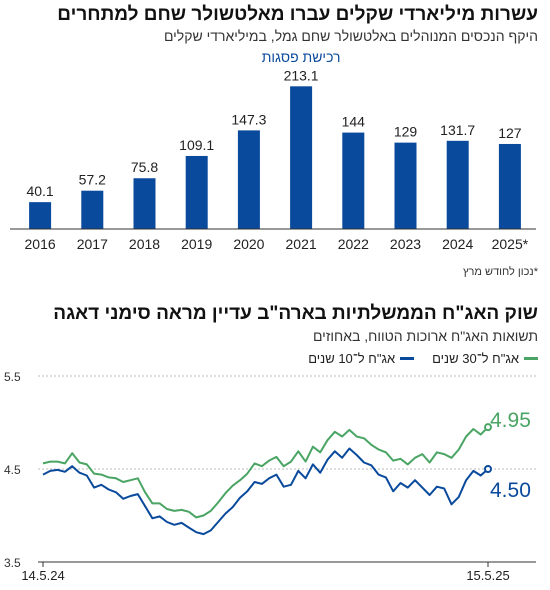 This screenshot has width=550, height=590. Describe the element at coordinates (248, 119) in the screenshot. I see `bar-value-label: 147.3` at that location.